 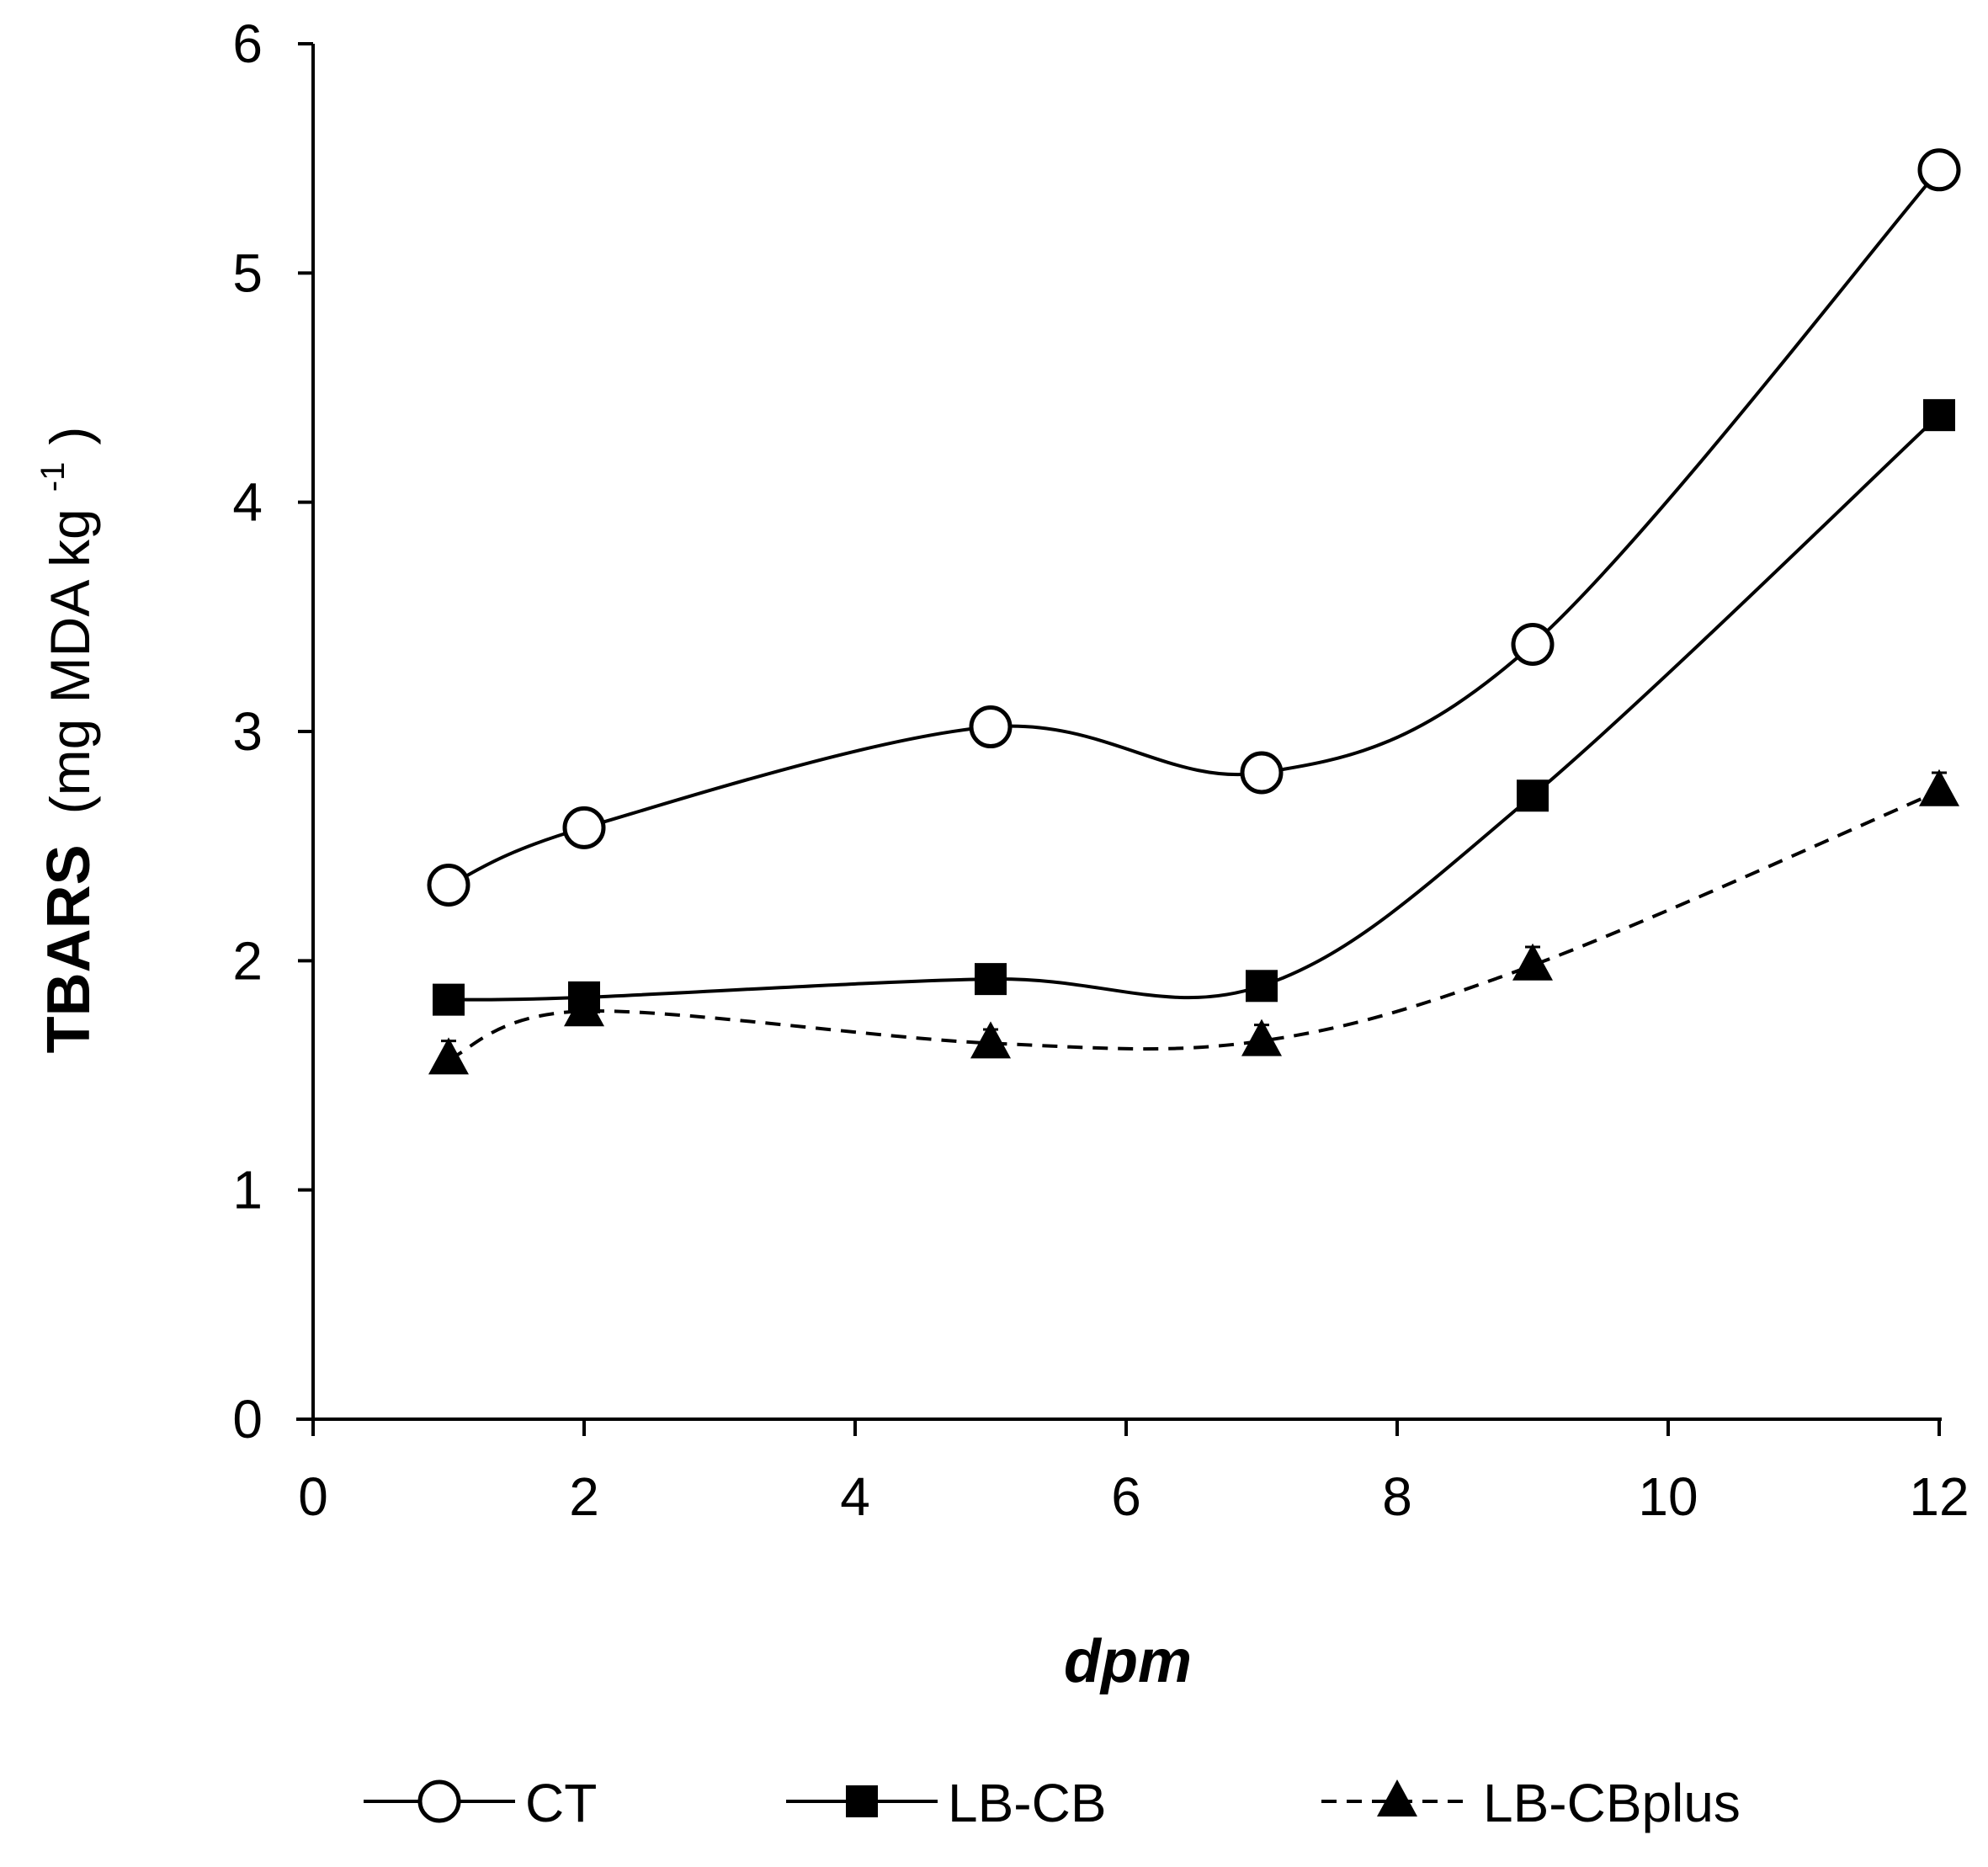 What do you see at coordinates (480, 1803) in the screenshot?
I see `legend-item-ct: CT` at bounding box center [480, 1803].